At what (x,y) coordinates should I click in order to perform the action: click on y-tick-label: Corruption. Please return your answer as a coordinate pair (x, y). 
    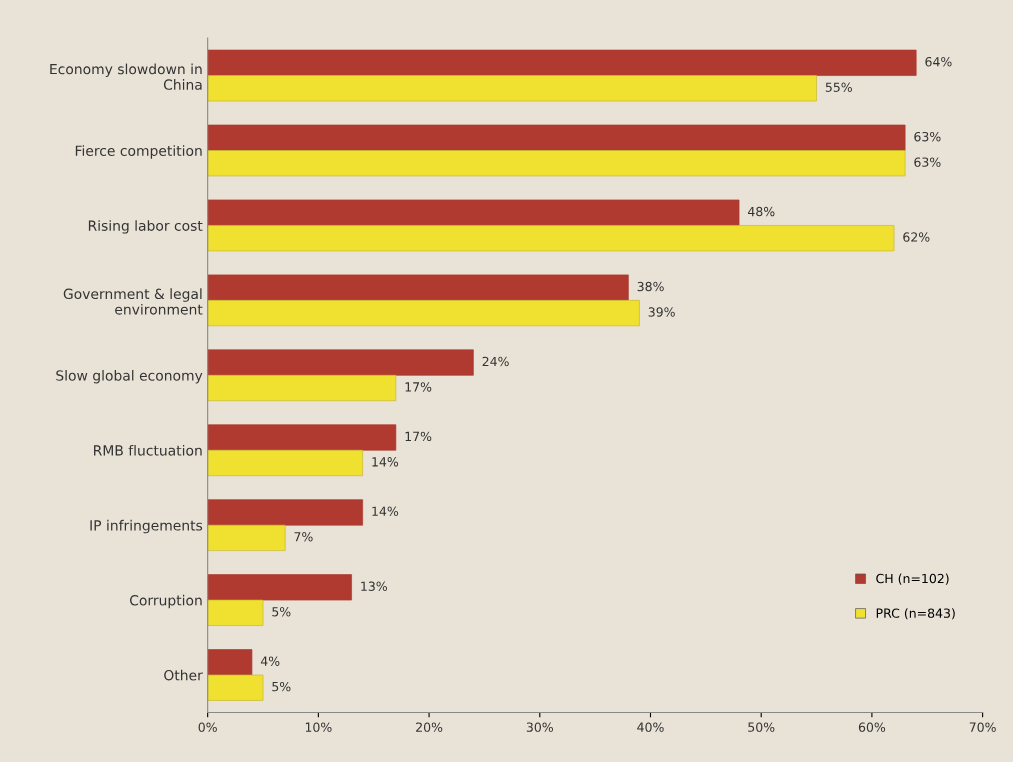
    Looking at the image, I should click on (165, 601).